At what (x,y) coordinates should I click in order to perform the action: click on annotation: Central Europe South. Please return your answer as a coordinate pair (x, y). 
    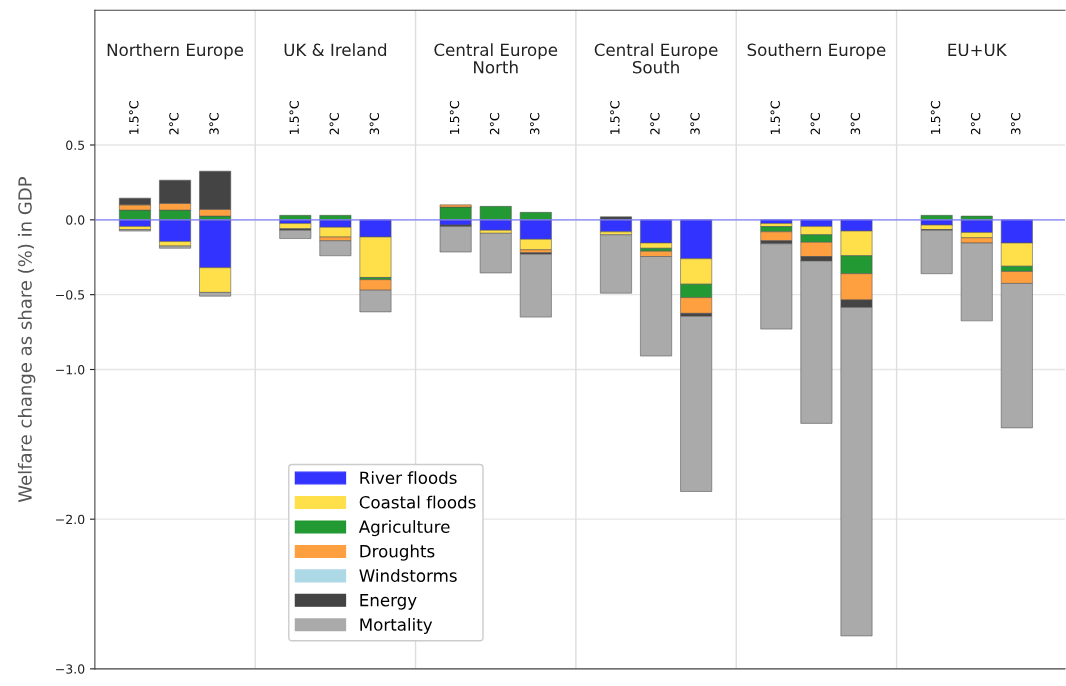
    Looking at the image, I should click on (656, 58).